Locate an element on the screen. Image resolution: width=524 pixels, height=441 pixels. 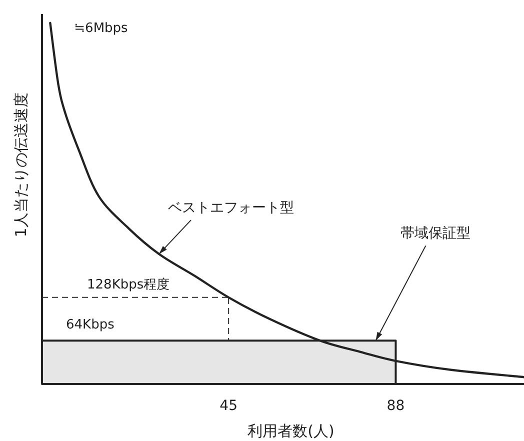
annotation: ≒6Mbps is located at coordinates (101, 28).